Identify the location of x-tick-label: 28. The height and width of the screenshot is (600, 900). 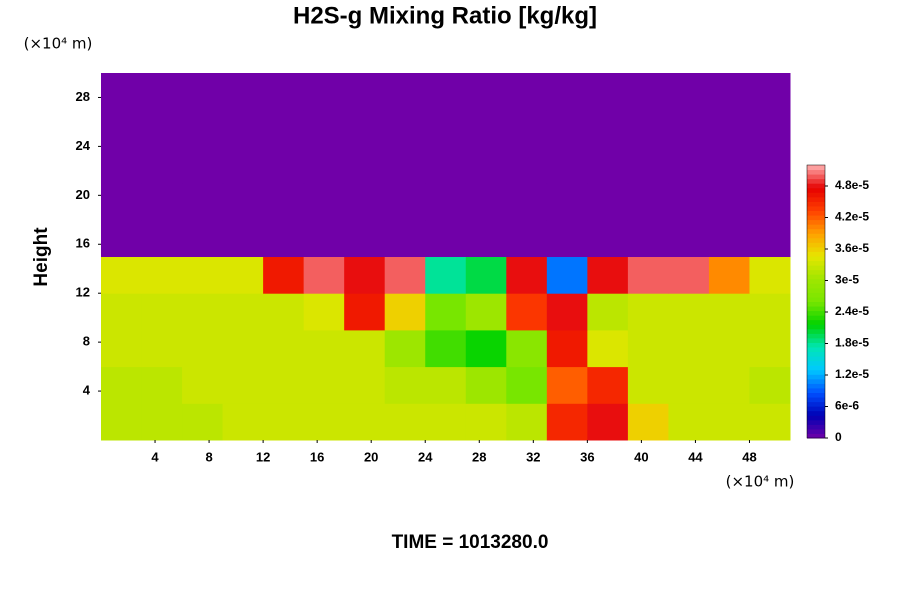
(479, 456).